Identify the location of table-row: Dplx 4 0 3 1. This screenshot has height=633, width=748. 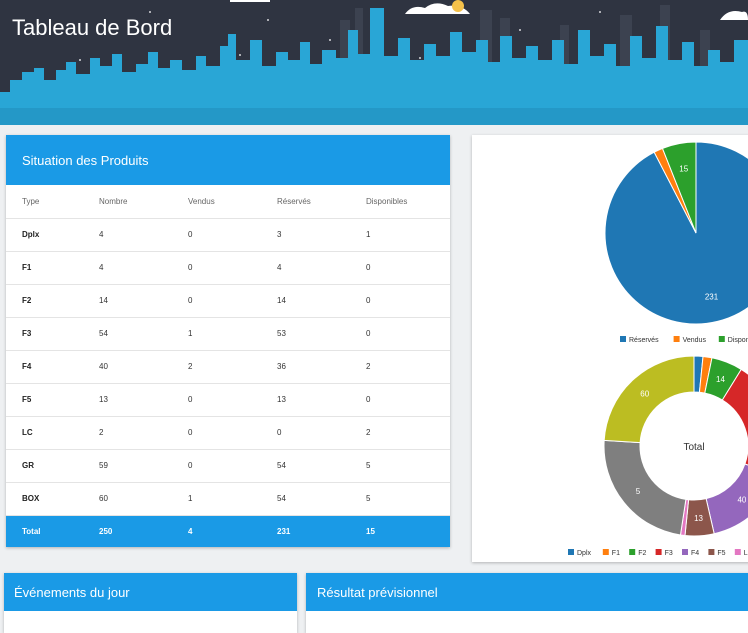
(228, 235).